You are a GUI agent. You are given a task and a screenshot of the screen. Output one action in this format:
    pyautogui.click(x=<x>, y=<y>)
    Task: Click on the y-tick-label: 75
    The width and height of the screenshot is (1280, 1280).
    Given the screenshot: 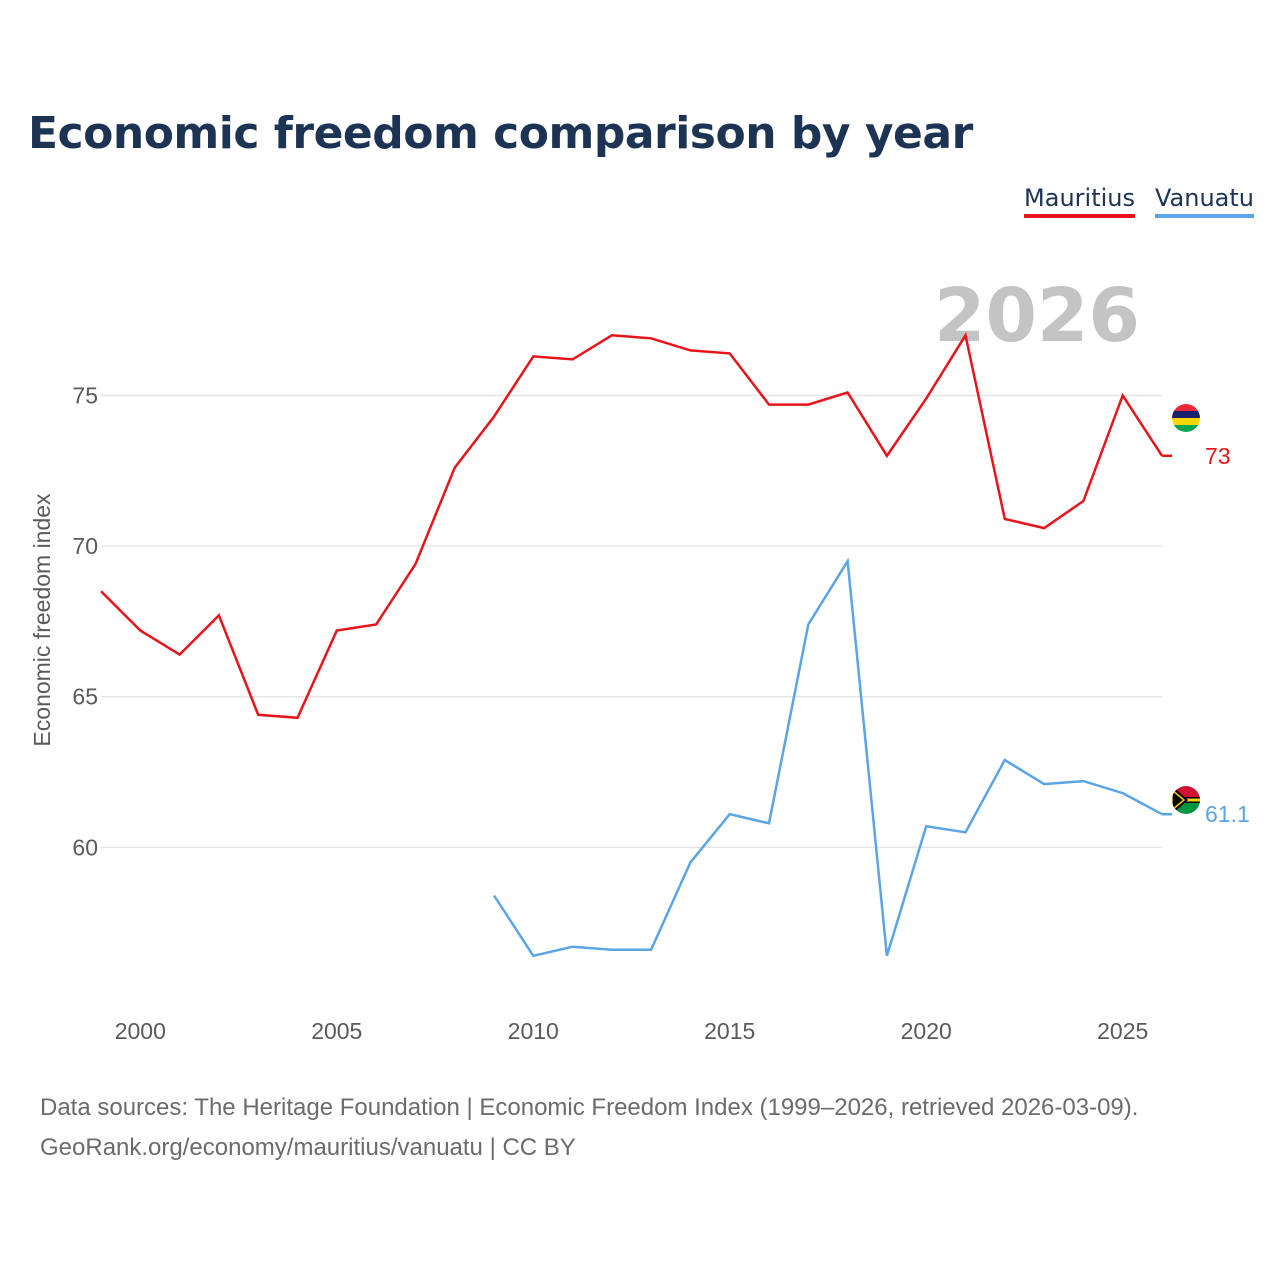 What is the action you would take?
    pyautogui.click(x=85, y=396)
    